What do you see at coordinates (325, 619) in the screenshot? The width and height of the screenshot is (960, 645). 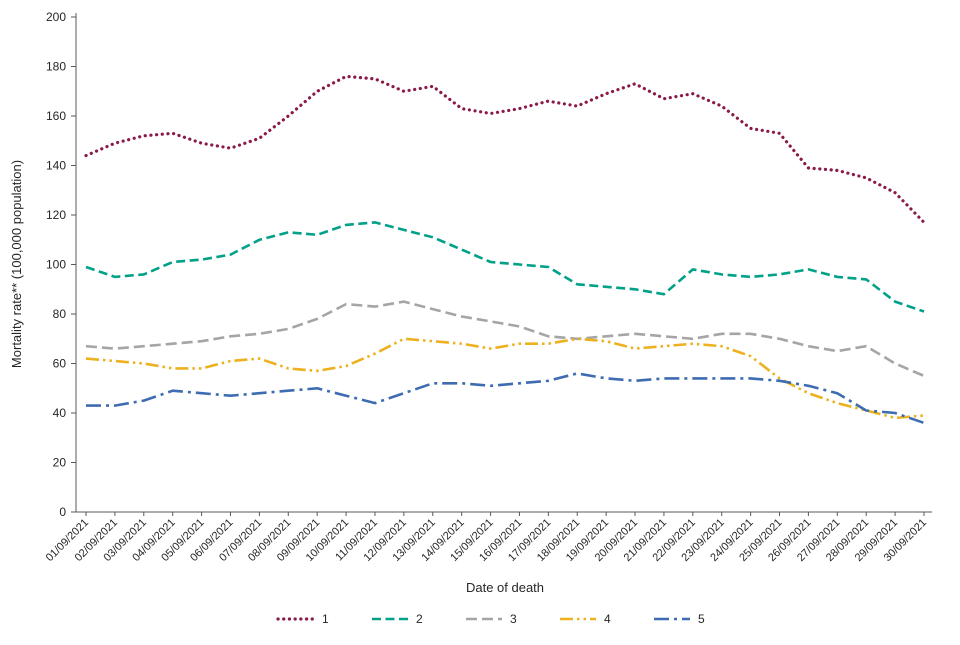 I see `legend-label-1: 1` at bounding box center [325, 619].